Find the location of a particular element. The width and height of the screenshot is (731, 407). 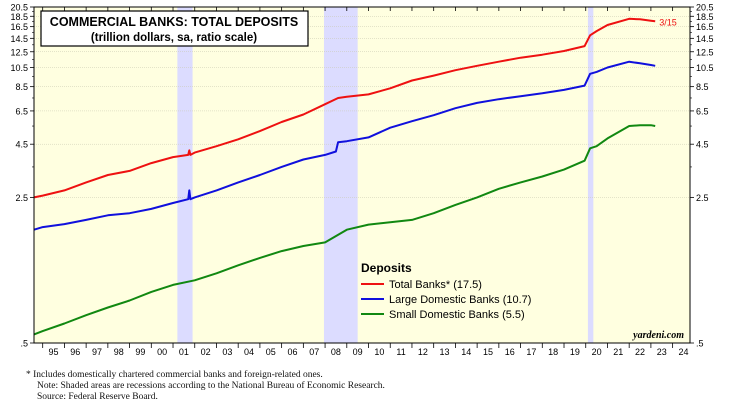

chart-title: COMMERCIAL BANKS: TOTAL DEPOSITS is located at coordinates (174, 22).